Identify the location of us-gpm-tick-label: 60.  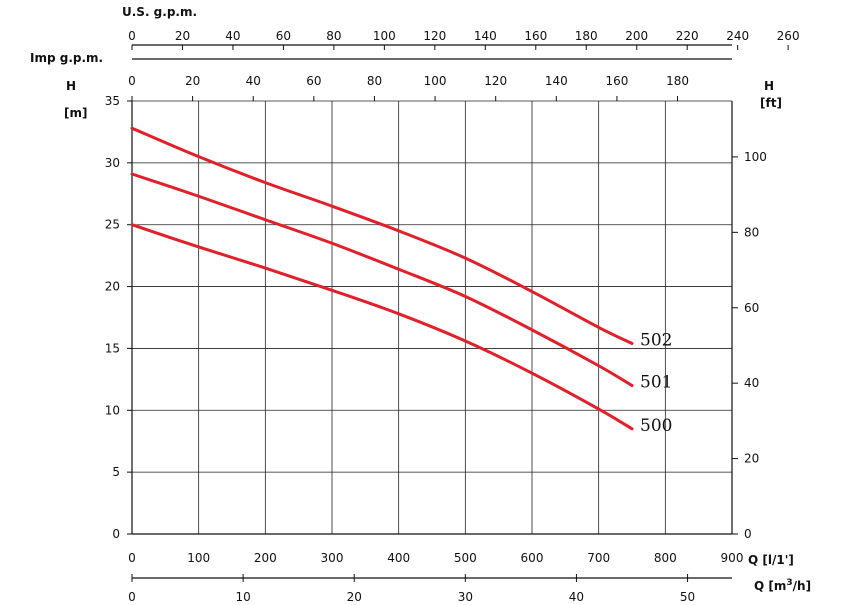
(283, 36).